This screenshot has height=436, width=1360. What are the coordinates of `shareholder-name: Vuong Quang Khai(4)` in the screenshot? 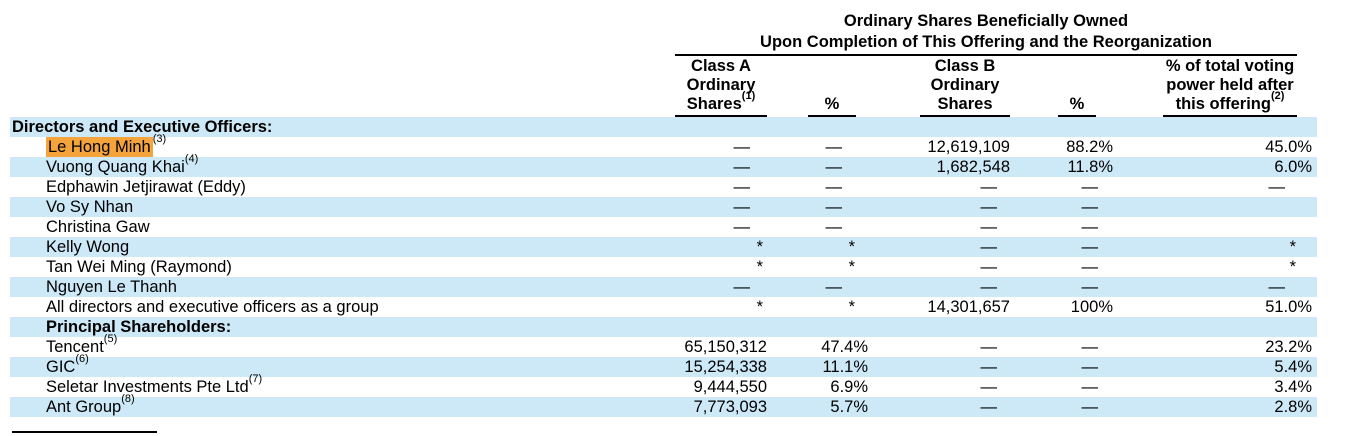 It's located at (122, 164).